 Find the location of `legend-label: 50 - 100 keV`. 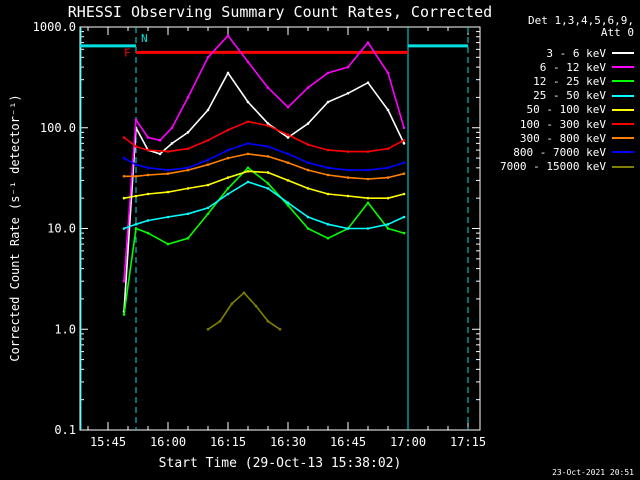

legend-label: 50 - 100 keV is located at coordinates (566, 110).